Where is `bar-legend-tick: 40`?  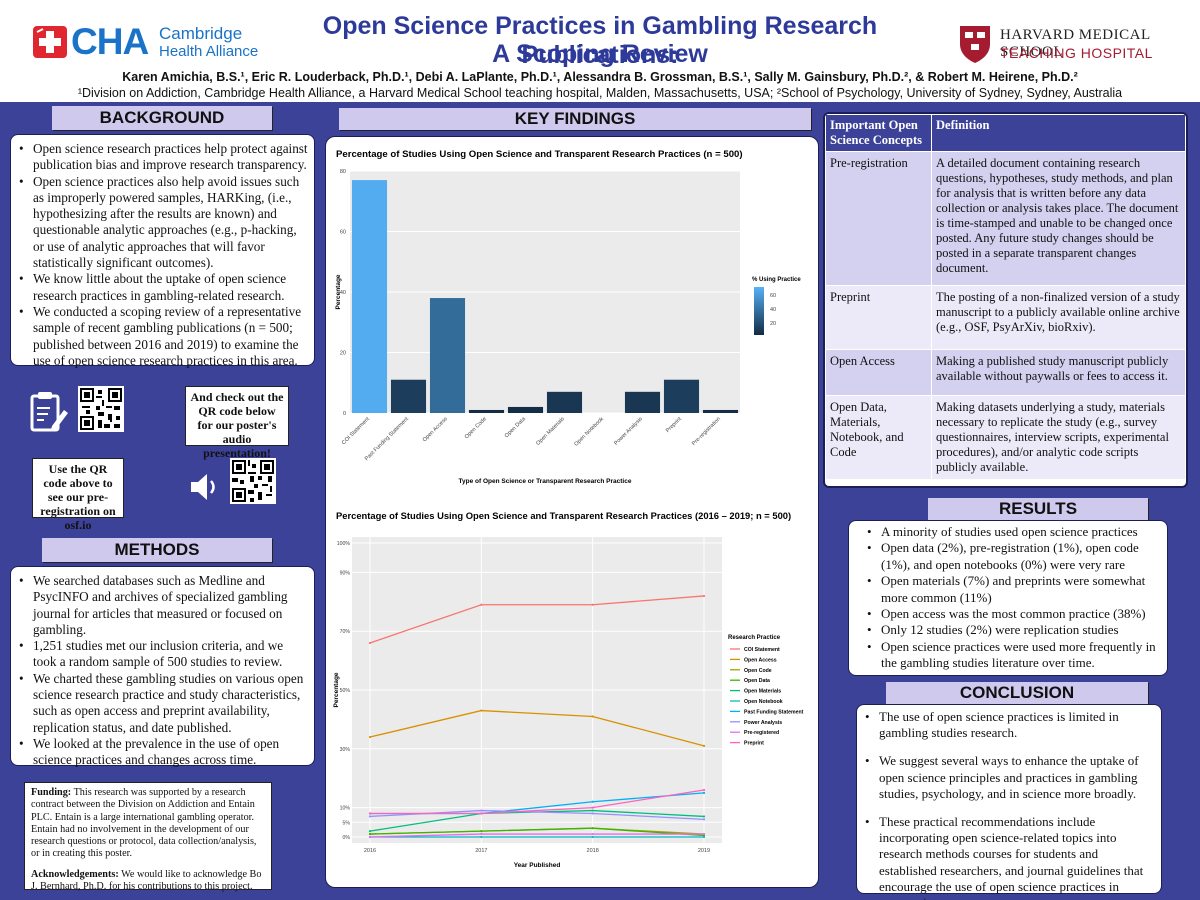 bar-legend-tick: 40 is located at coordinates (773, 310).